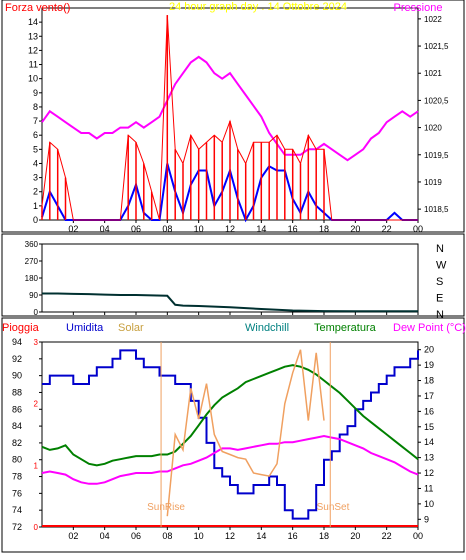 This screenshot has height=560, width=466. Describe the element at coordinates (36, 404) in the screenshot. I see `rain-tick-label: 2` at that location.